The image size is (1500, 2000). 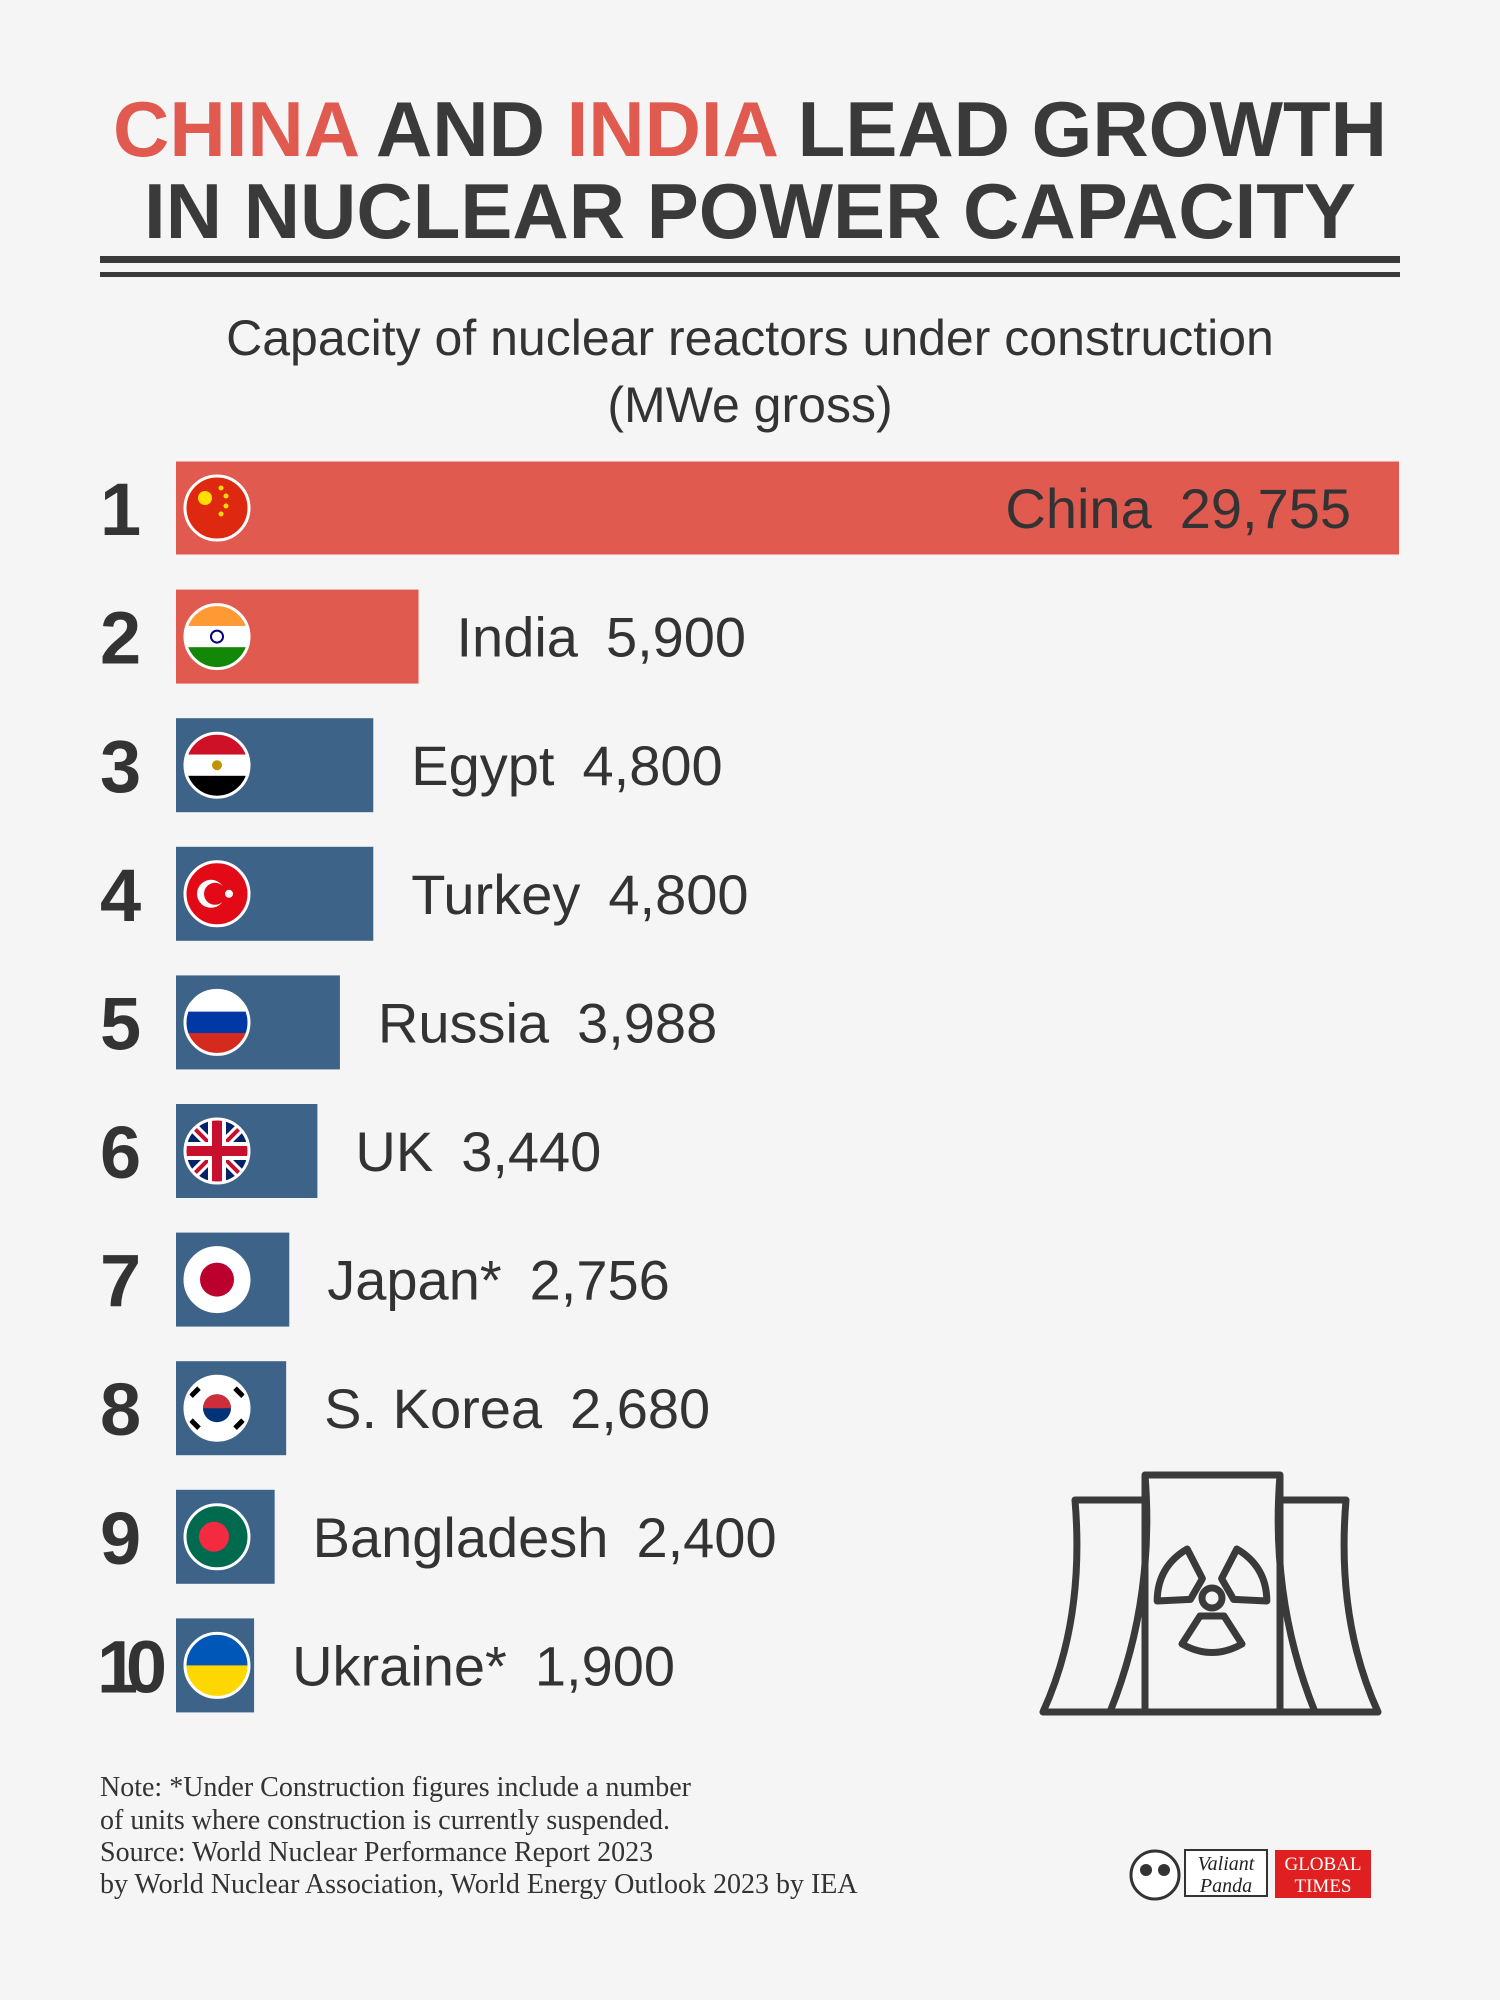 I want to click on category-label: S. Korea, so click(x=433, y=1408).